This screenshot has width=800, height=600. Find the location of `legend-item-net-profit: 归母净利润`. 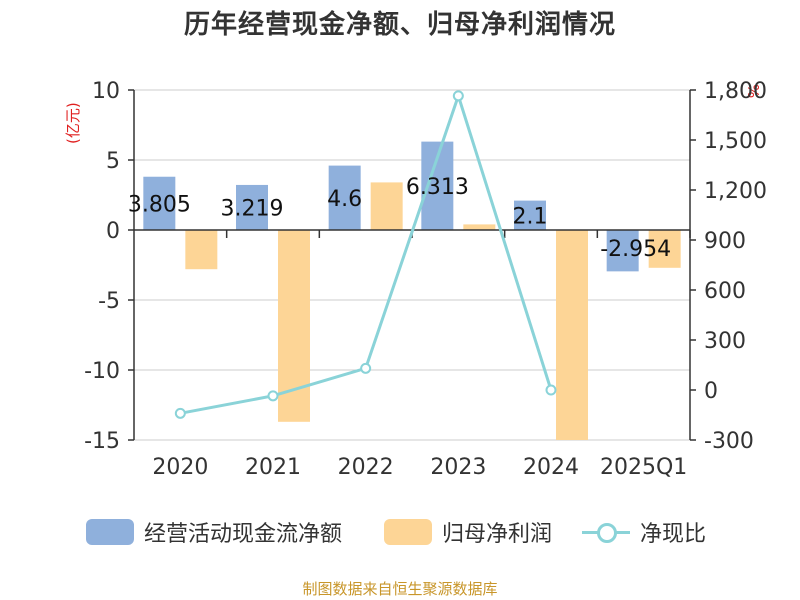

legend-item-net-profit: 归母净利润 is located at coordinates (468, 532).